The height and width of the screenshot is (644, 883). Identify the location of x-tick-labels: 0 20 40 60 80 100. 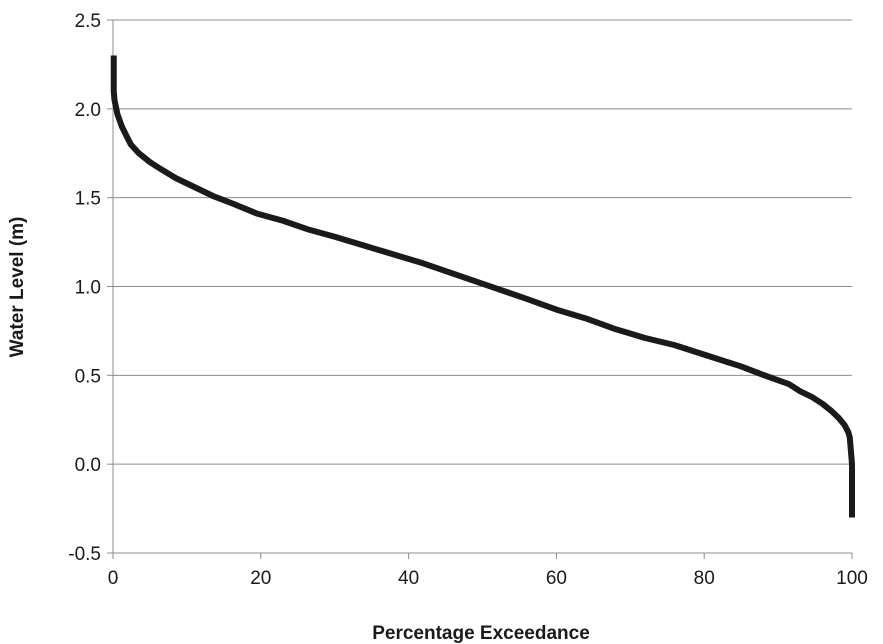
(488, 578).